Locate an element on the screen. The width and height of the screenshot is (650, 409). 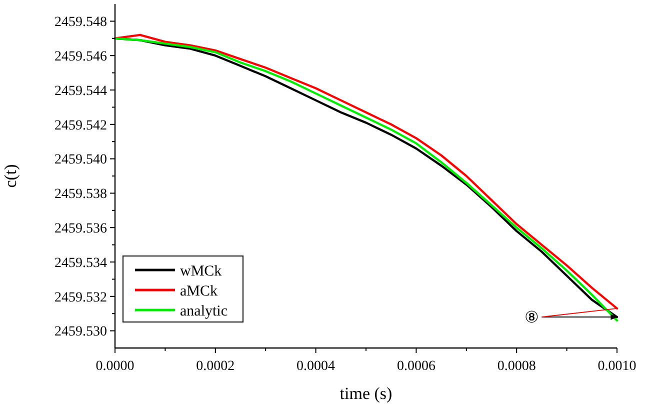
y-tick-label: 2459.532 is located at coordinates (80, 298).